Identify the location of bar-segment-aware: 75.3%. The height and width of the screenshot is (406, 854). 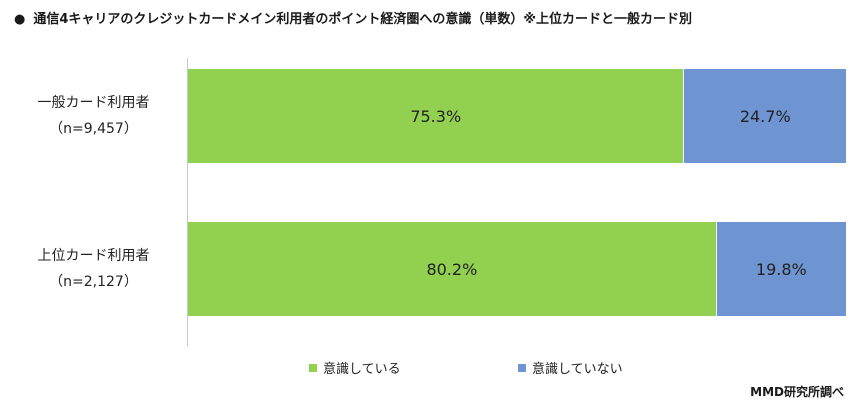
(436, 116).